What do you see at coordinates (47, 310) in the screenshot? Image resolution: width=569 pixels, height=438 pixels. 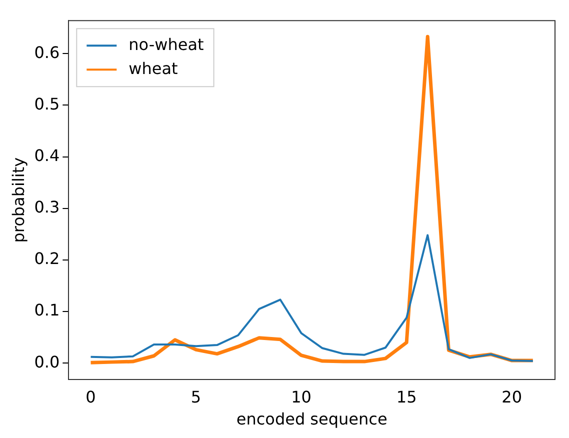 I see `y-tick-label: 0.1` at bounding box center [47, 310].